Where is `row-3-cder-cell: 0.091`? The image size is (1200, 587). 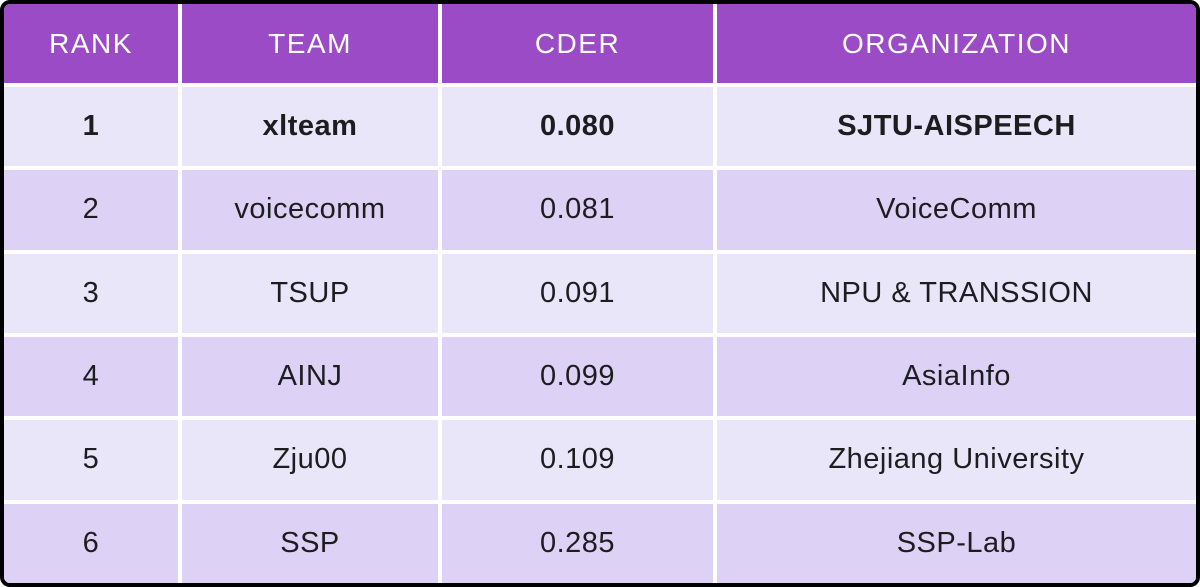
row-3-cder-cell: 0.091 is located at coordinates (577, 293).